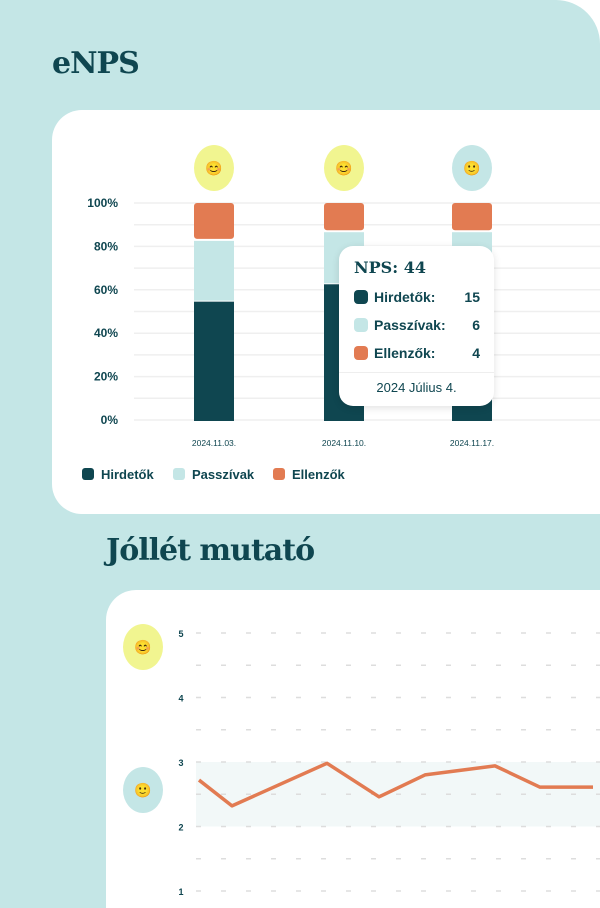  I want to click on y-tick-label: 1, so click(180, 892).